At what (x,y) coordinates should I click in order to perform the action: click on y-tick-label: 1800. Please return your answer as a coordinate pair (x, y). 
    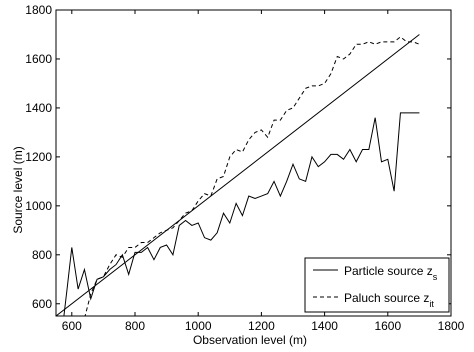
    Looking at the image, I should click on (38, 10).